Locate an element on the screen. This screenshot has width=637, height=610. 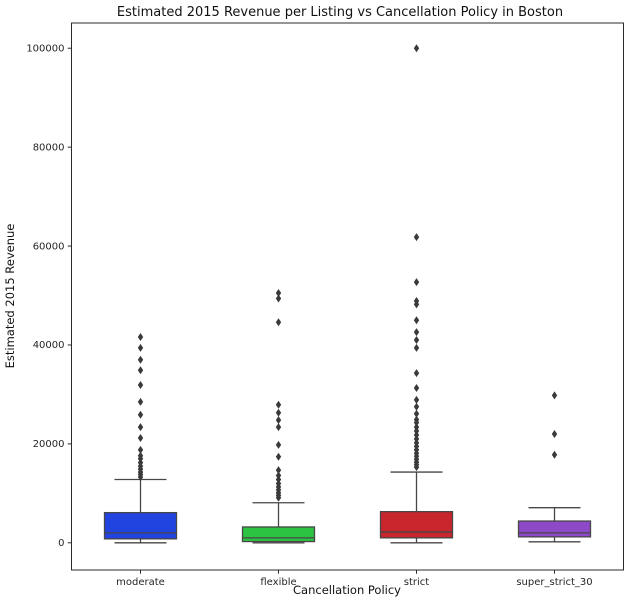
y-tick-label: 40000 is located at coordinates (49, 345).